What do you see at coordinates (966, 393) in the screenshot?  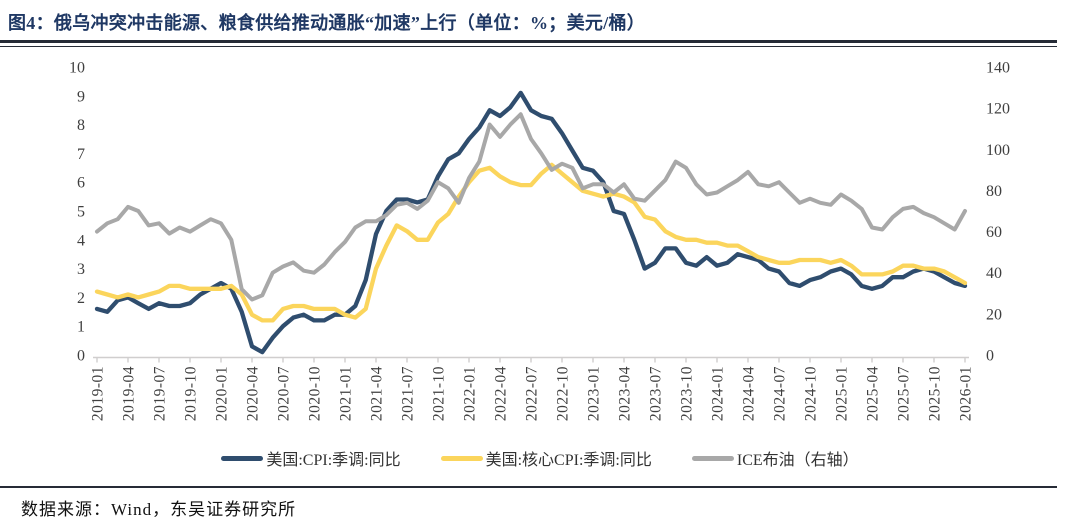 I see `svg-text: 2026-01` at bounding box center [966, 393].